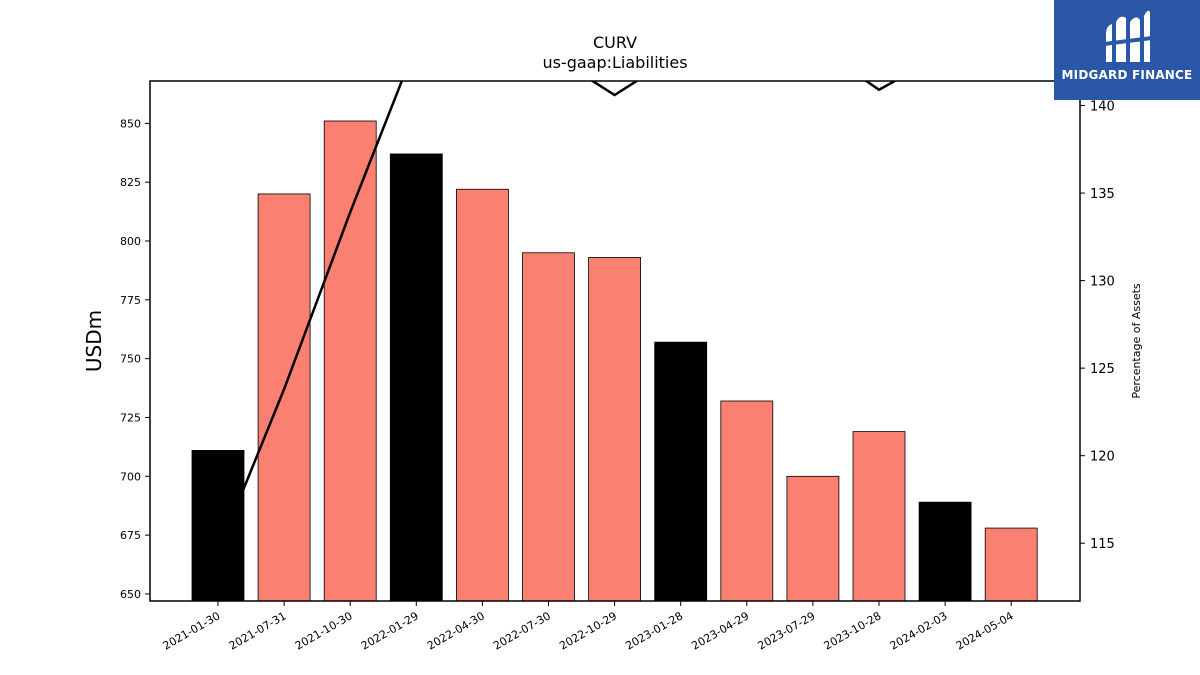 This screenshot has height=675, width=1200. What do you see at coordinates (1102, 194) in the screenshot?
I see `y2-tick-label: 135` at bounding box center [1102, 194].